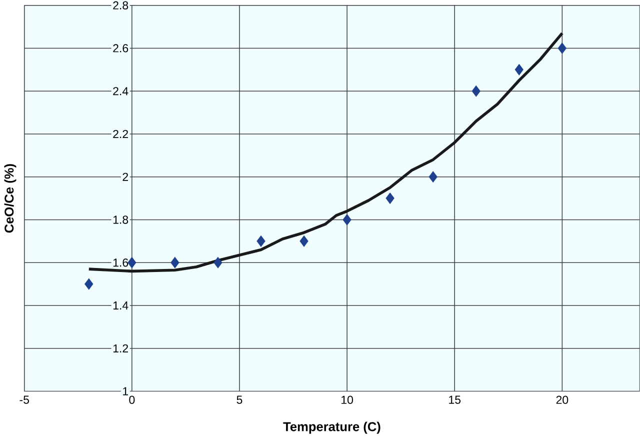 This screenshot has height=438, width=640. Describe the element at coordinates (120, 134) in the screenshot. I see `y-tick-label: 2.2` at that location.